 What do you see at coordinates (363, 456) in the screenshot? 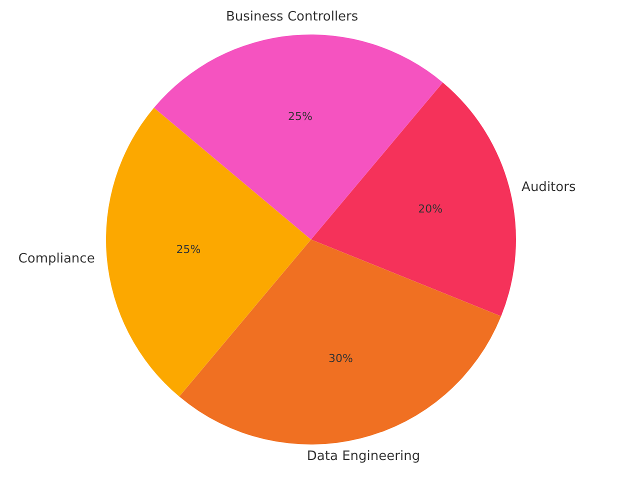
I see `slice-label: Data Engineering` at bounding box center [363, 456].